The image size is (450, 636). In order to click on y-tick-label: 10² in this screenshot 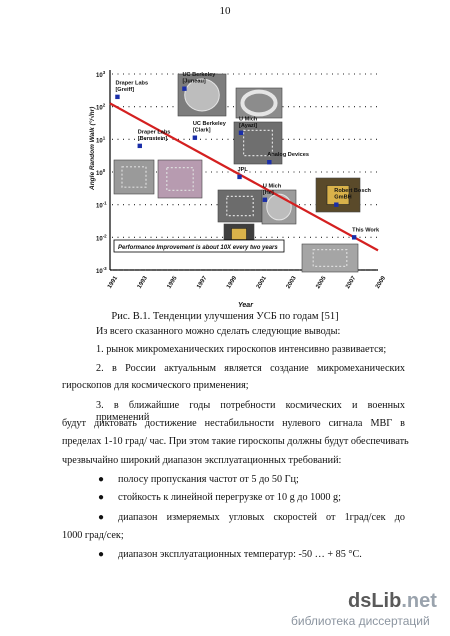, I will do `click(101, 107)`.